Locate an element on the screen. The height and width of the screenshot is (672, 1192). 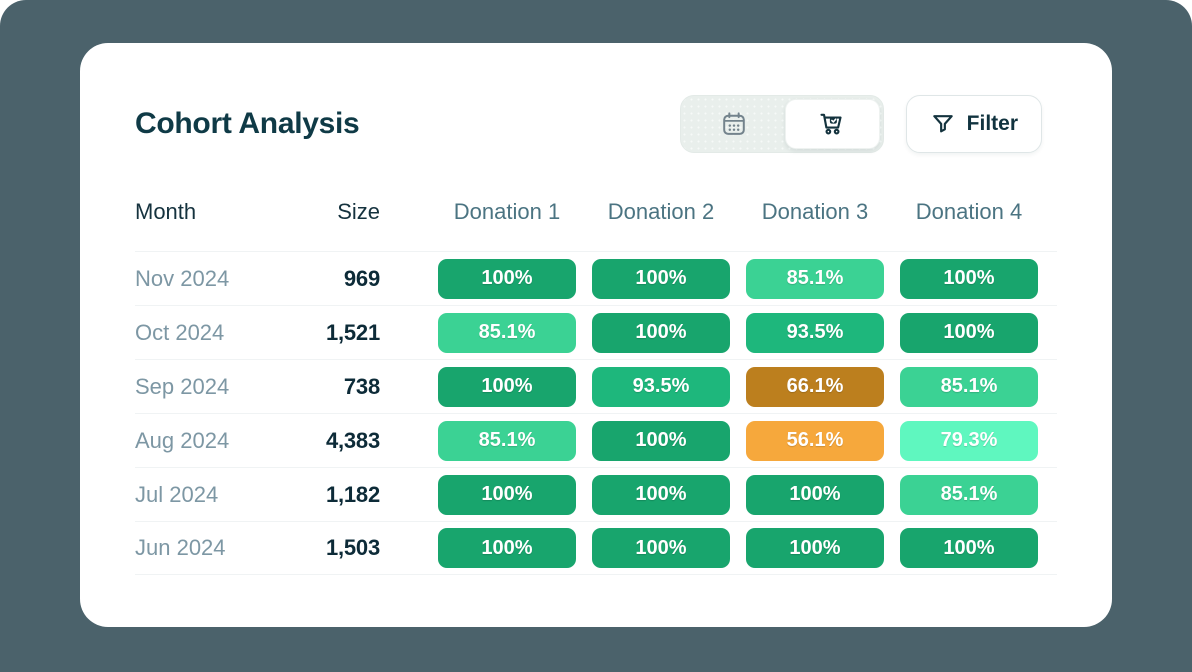
size-cell: 4,383 is located at coordinates (352, 440).